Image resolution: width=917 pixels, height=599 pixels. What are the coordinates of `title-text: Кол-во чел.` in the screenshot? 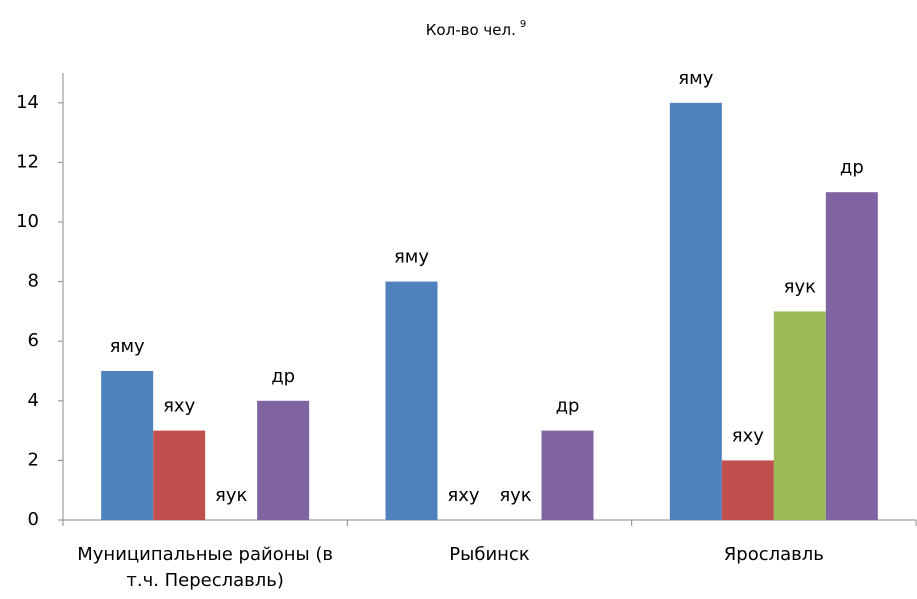 It's located at (471, 30).